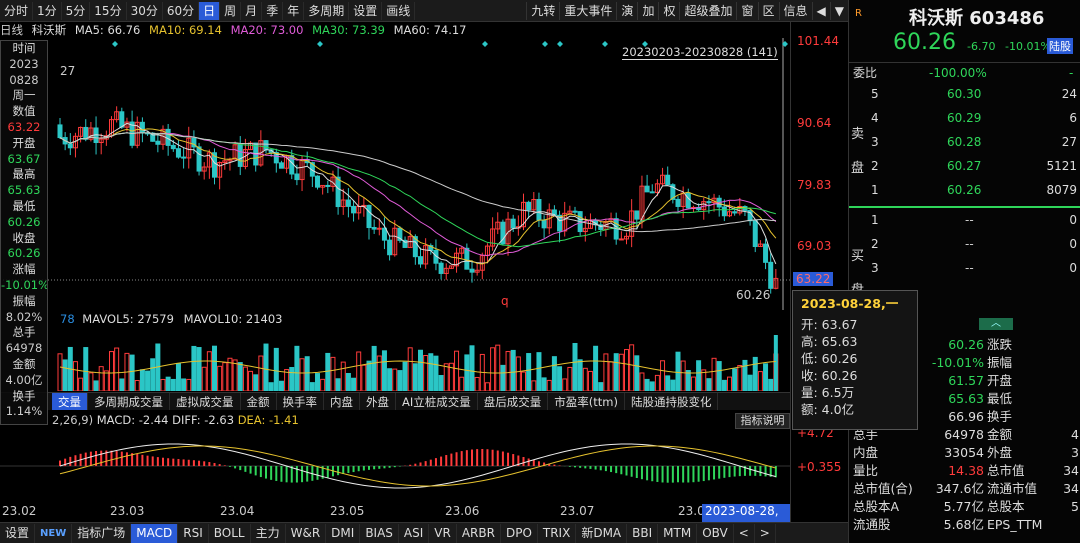  I want to click on indicator-tab: RSI, so click(193, 533).